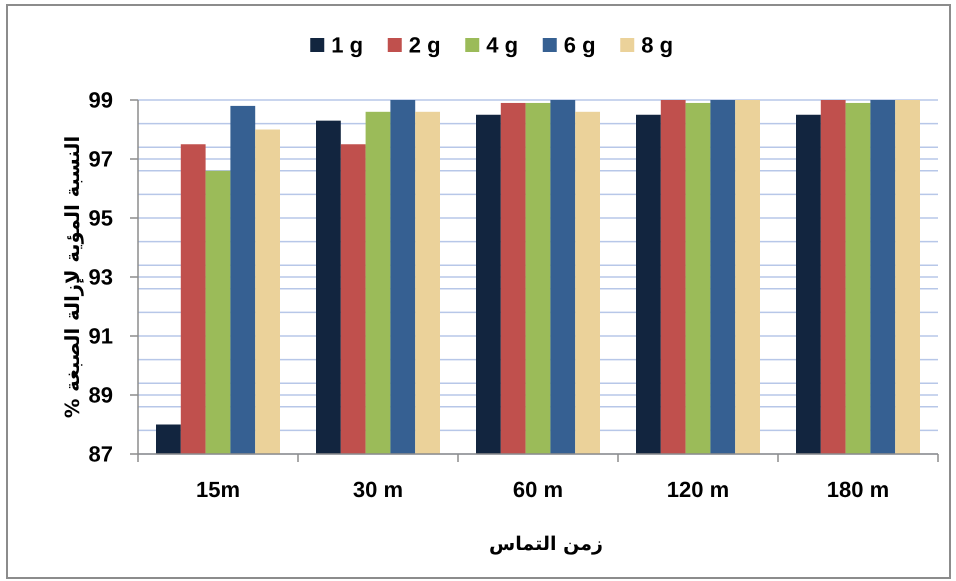 Image resolution: width=956 pixels, height=581 pixels. I want to click on x-tick-label: 60 m, so click(538, 489).